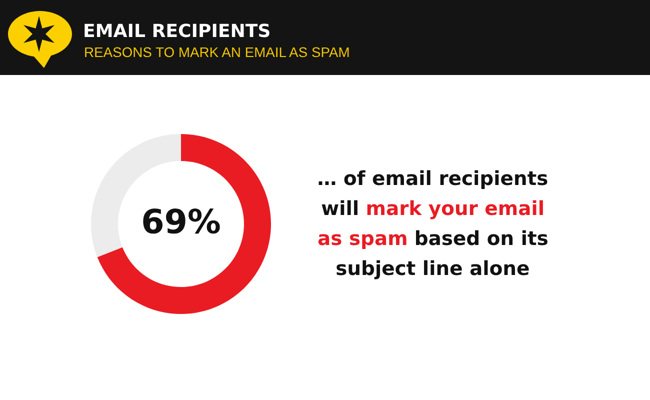 The width and height of the screenshot is (650, 400). What do you see at coordinates (177, 31) in the screenshot?
I see `chart-title: EMAIL RECIPIENTS` at bounding box center [177, 31].